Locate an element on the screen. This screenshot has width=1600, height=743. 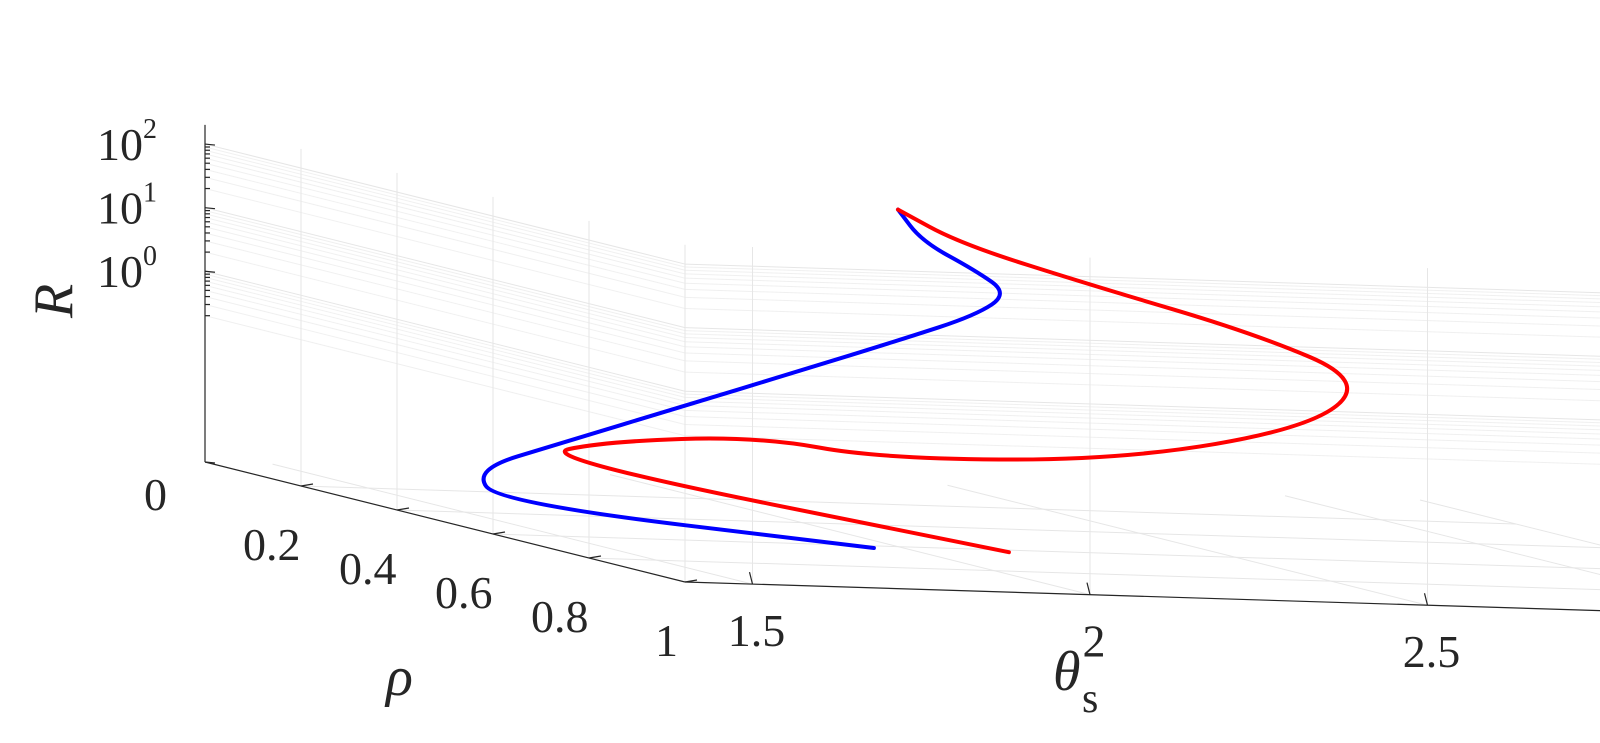
z-tick-exponent: 1 is located at coordinates (150, 193).